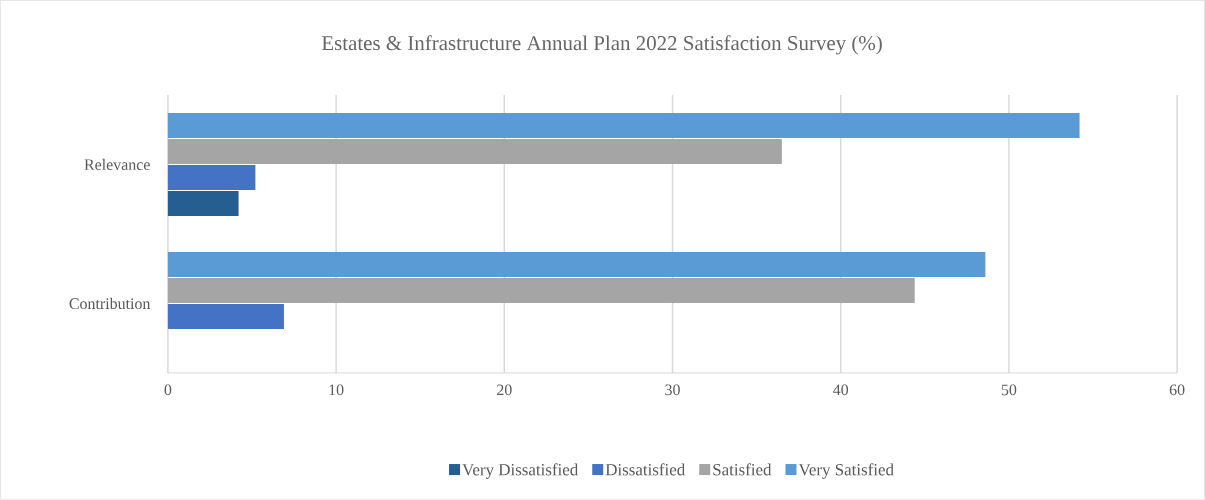 This screenshot has height=500, width=1205. I want to click on x-tick-label: 30, so click(672, 390).